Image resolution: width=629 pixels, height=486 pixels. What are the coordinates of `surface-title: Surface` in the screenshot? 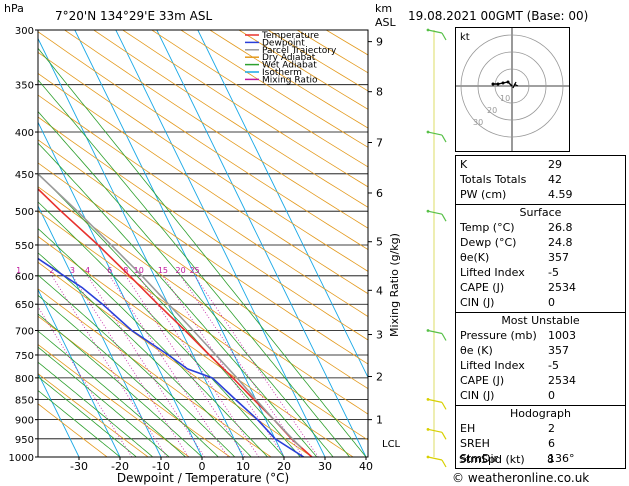 It's located at (540, 212).